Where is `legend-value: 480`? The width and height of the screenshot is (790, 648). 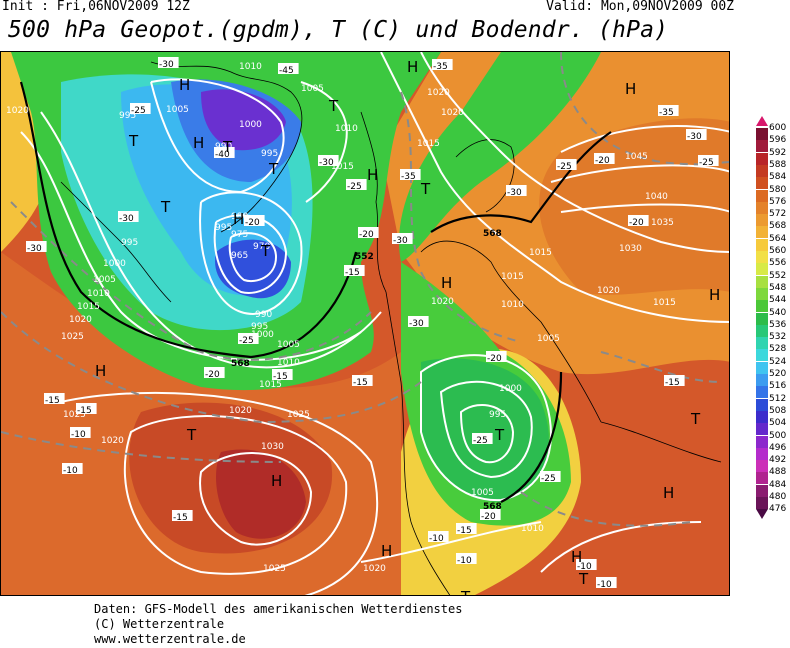
legend-value: 480 is located at coordinates (778, 497).